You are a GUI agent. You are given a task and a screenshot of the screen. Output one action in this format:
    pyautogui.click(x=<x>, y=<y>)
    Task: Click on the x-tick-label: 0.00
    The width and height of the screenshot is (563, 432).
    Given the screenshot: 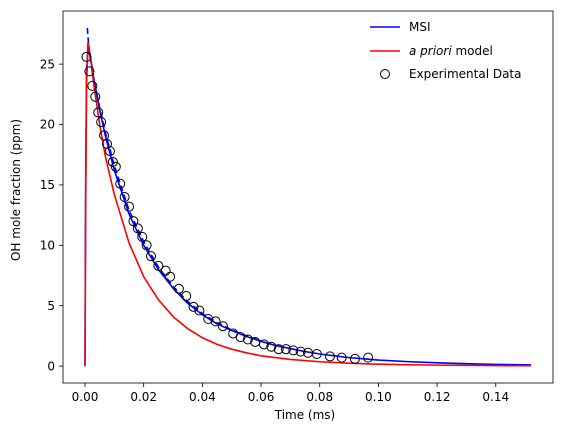 What is the action you would take?
    pyautogui.click(x=85, y=397)
    